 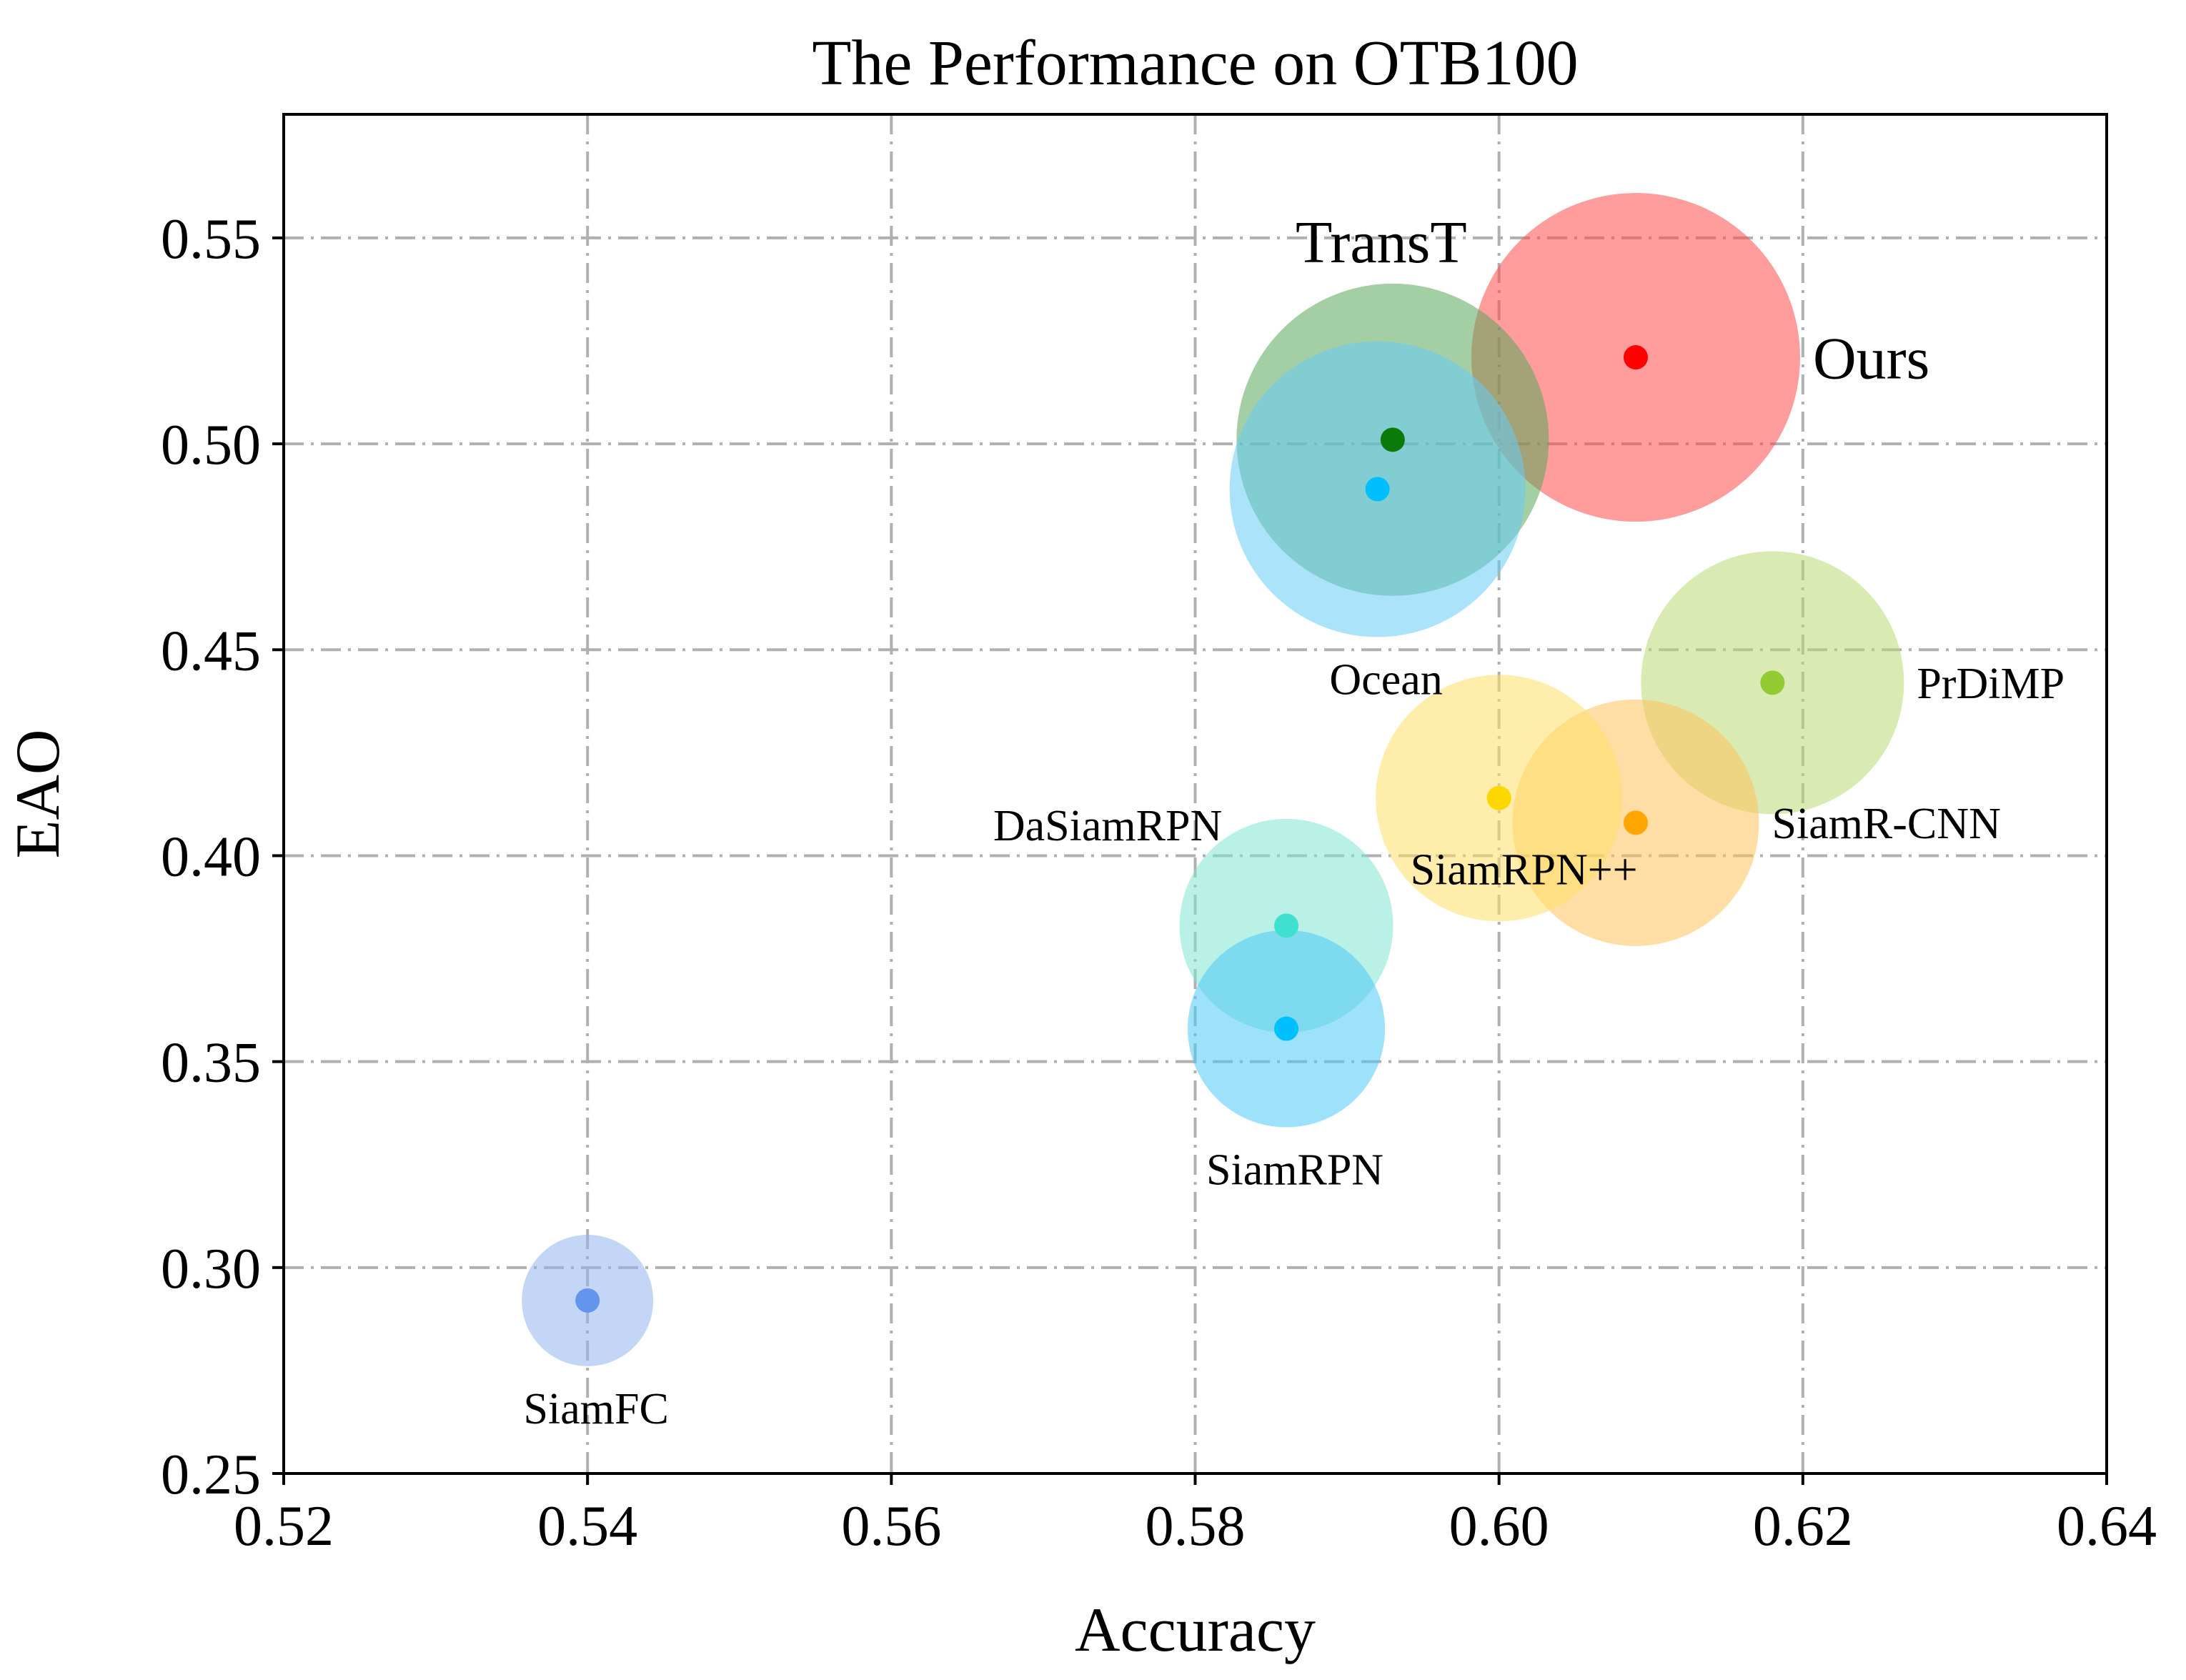 What do you see at coordinates (1635, 357) in the screenshot?
I see `point-ours` at bounding box center [1635, 357].